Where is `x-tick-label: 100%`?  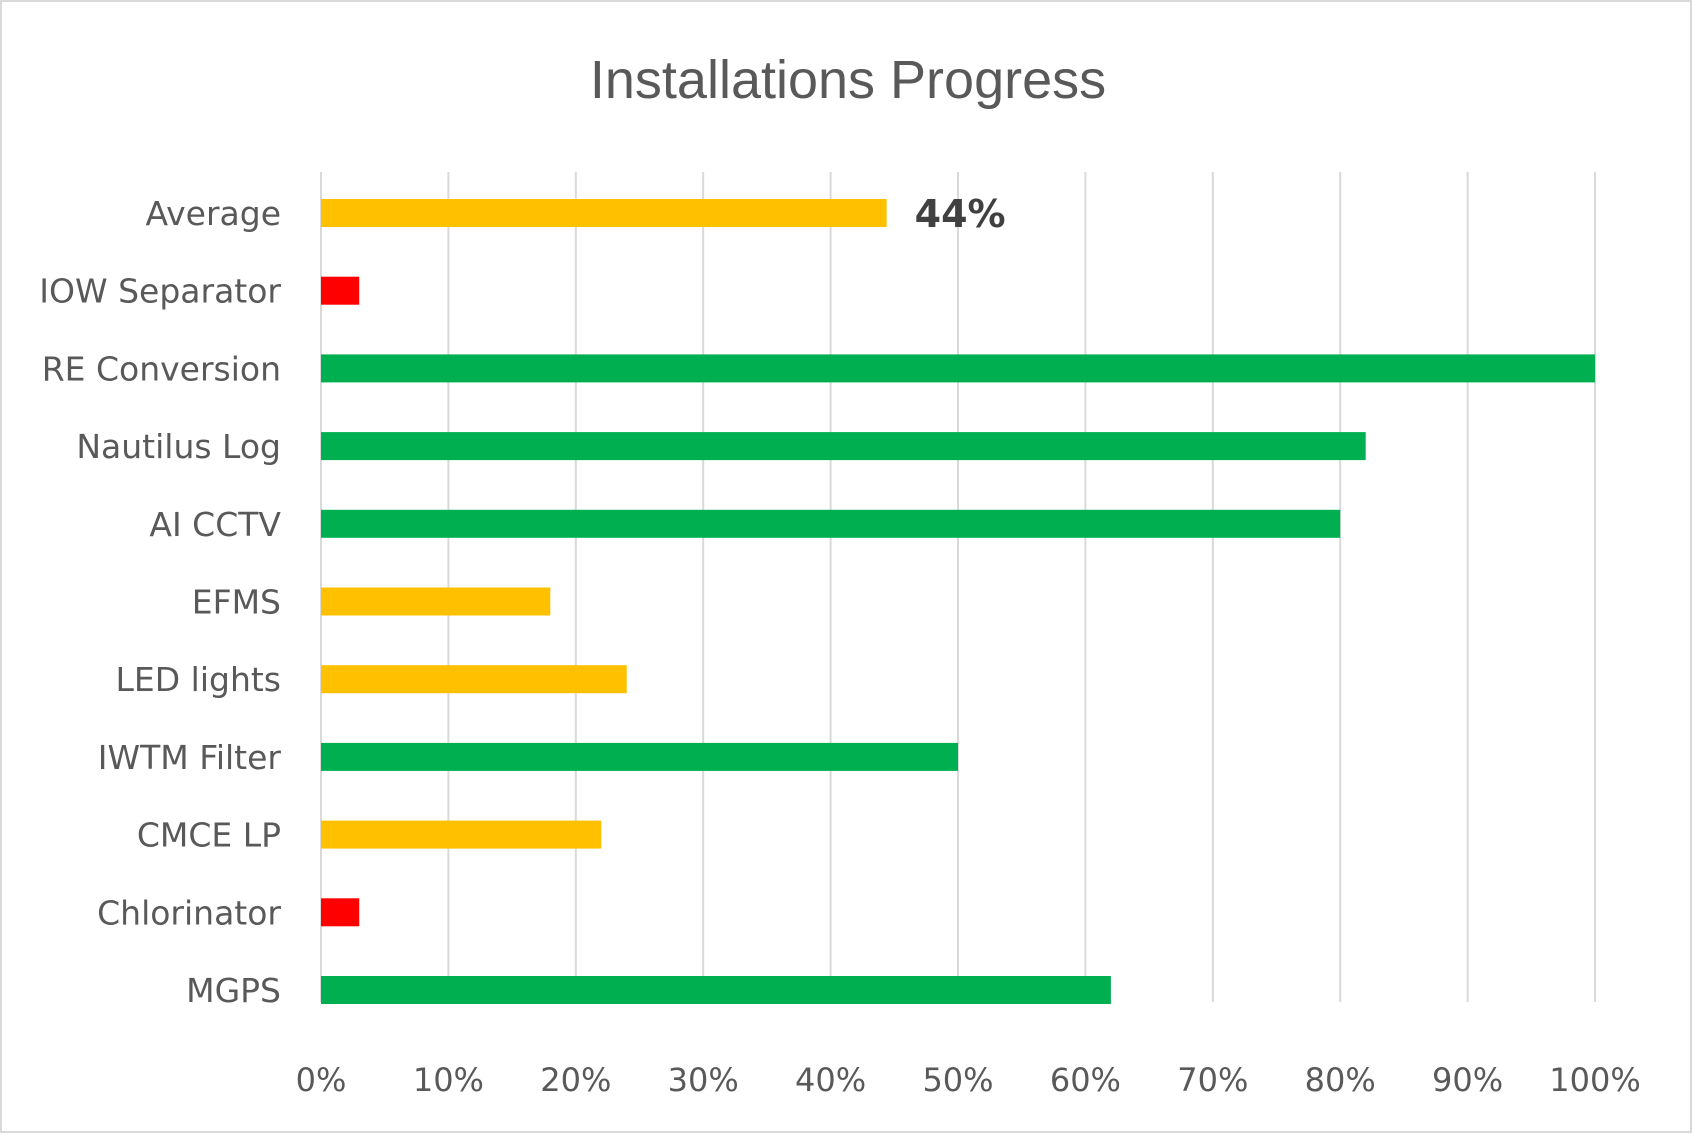 x-tick-label: 100% is located at coordinates (1594, 1080).